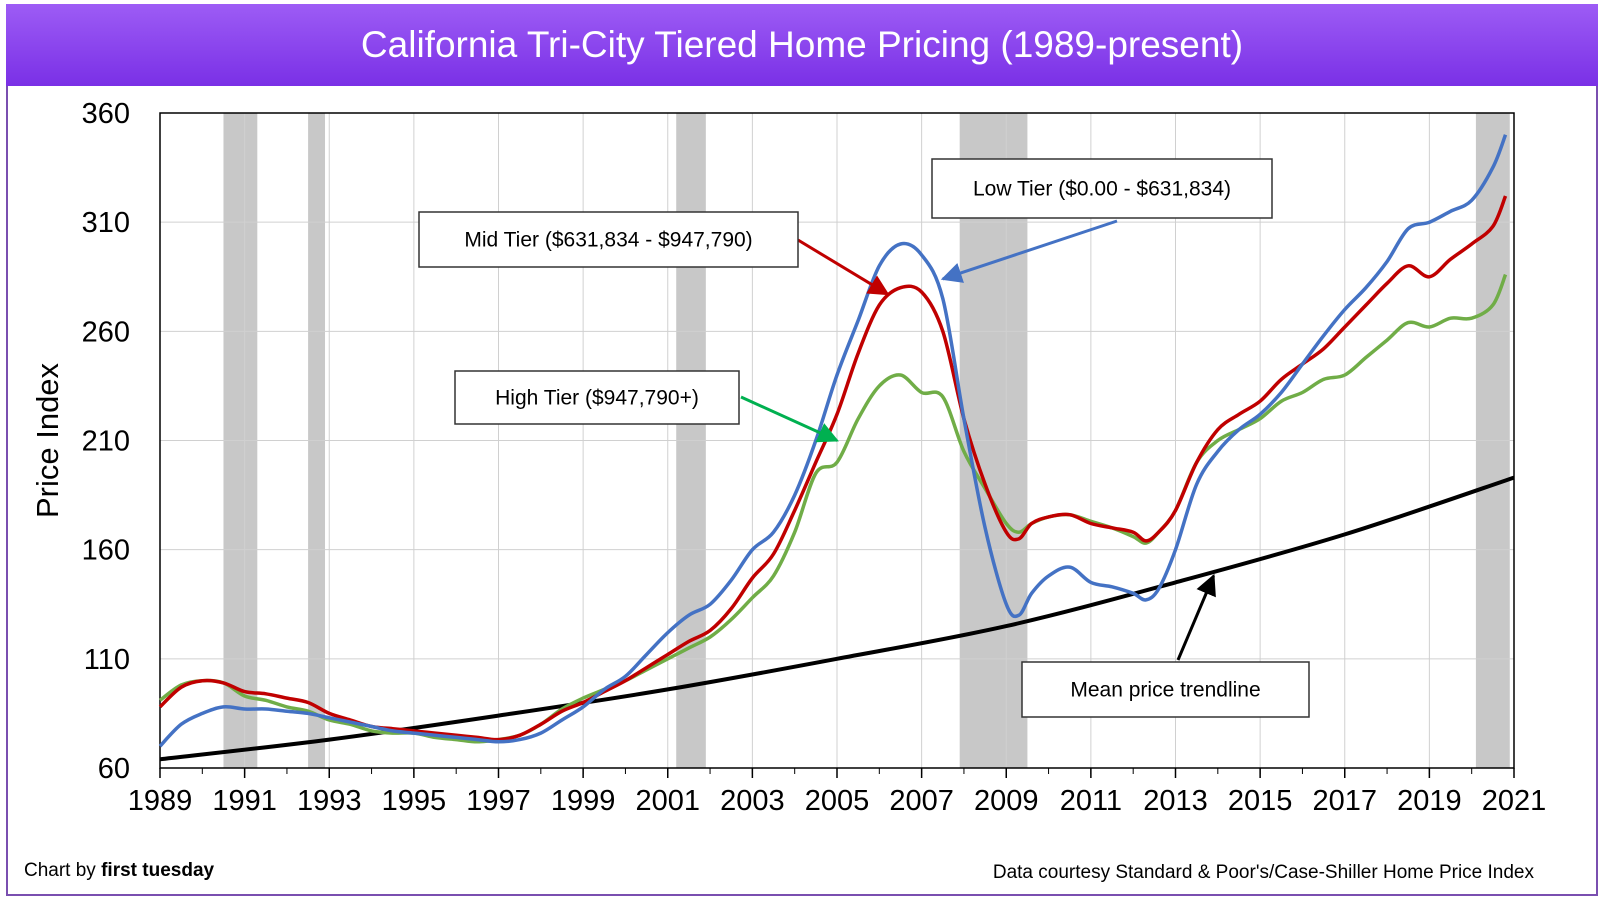  Describe the element at coordinates (843, 267) in the screenshot. I see `annotation-arrow-mid` at that location.